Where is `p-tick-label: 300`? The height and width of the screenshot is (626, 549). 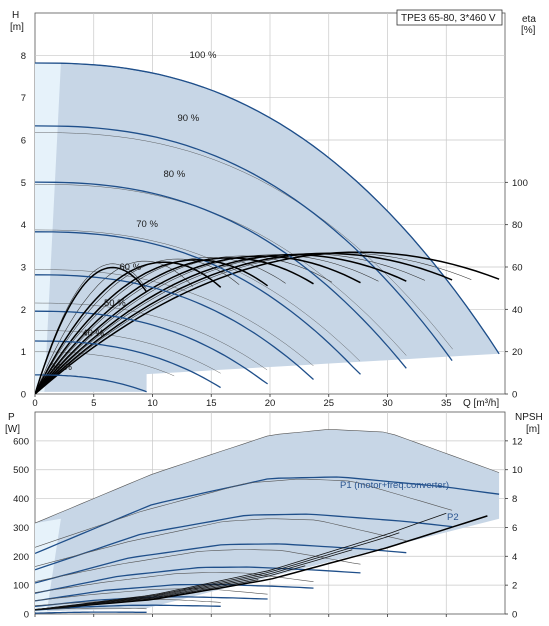 p-tick-label: 300 is located at coordinates (21, 528).